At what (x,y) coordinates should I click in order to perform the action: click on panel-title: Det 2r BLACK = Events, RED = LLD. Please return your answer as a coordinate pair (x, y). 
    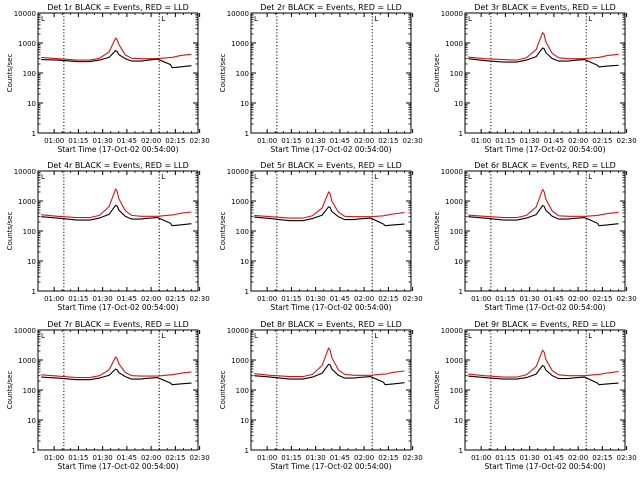
    Looking at the image, I should click on (331, 7).